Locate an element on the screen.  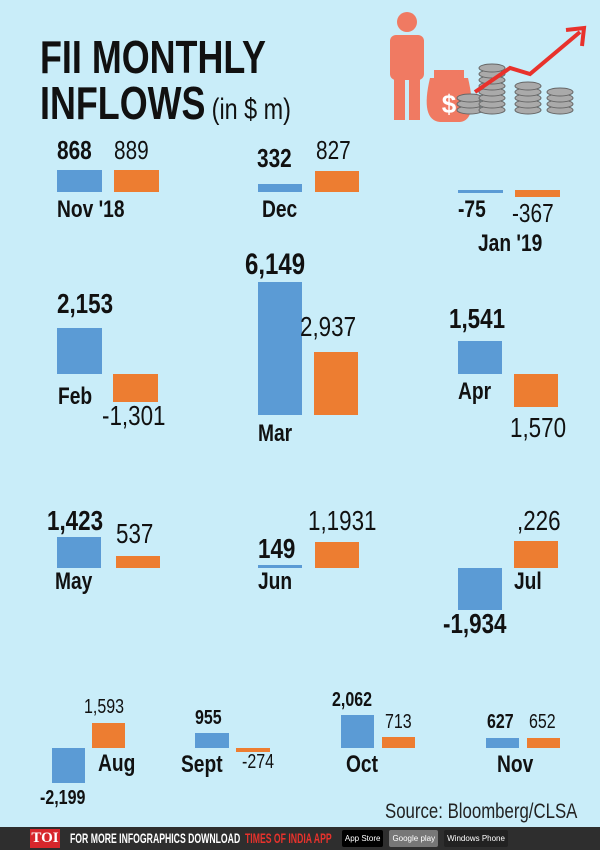
other-value-label: -367 is located at coordinates (533, 213).